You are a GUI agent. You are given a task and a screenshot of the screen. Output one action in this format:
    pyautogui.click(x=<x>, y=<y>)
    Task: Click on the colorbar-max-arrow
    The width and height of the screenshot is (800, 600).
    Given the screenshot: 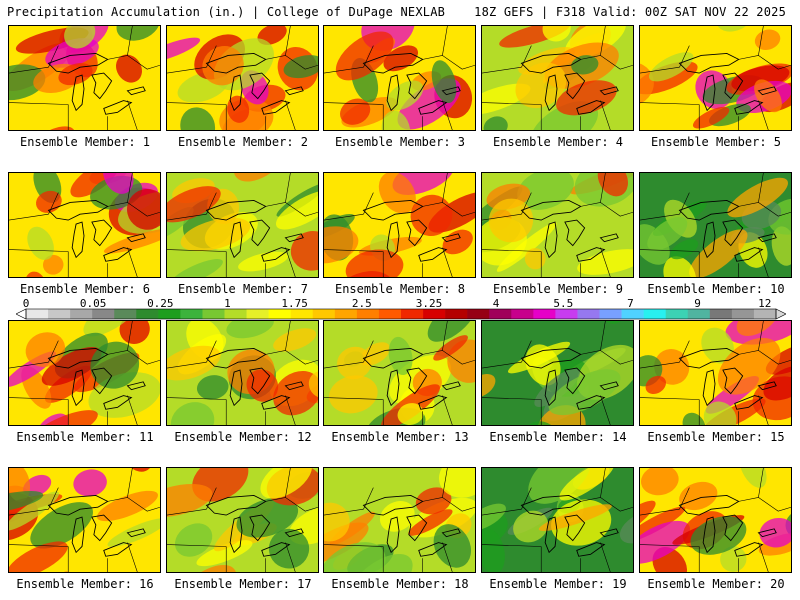 What is the action you would take?
    pyautogui.click(x=780, y=314)
    